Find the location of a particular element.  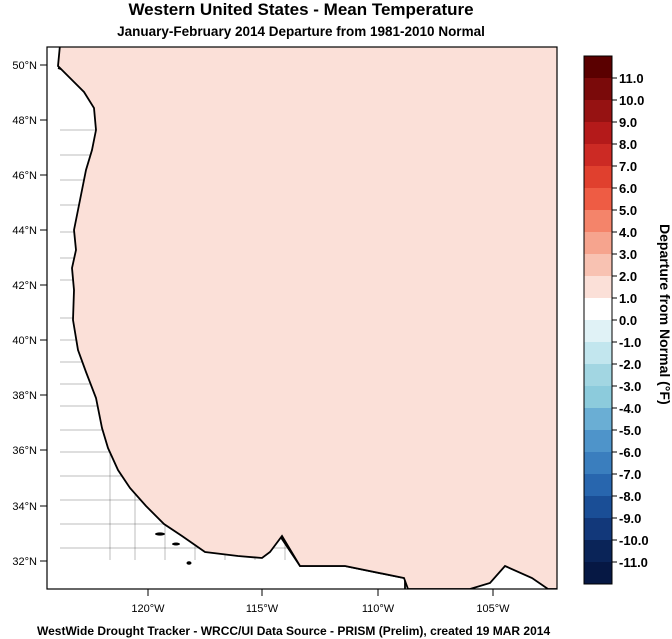

colorbar-level-label: -11.0 is located at coordinates (633, 562).